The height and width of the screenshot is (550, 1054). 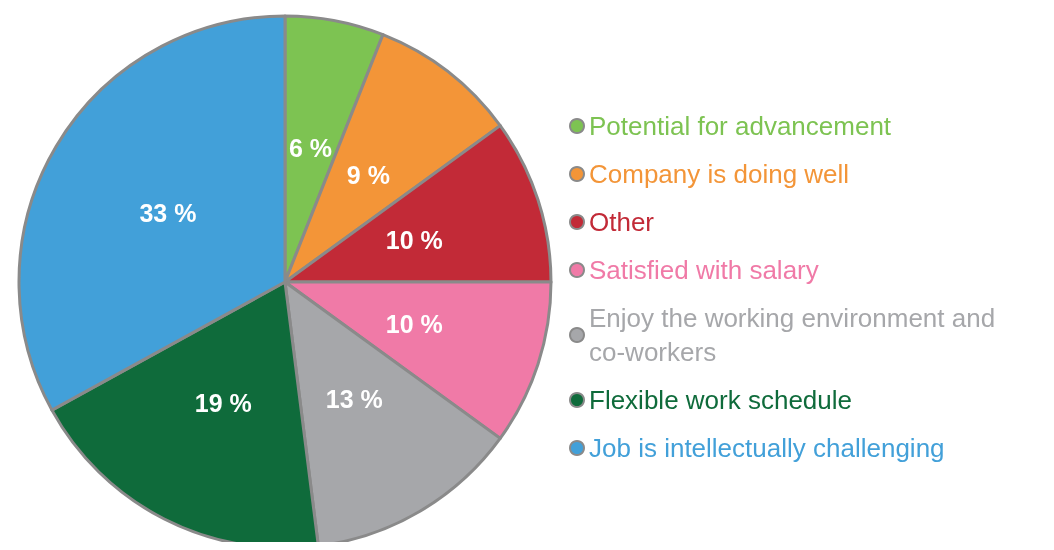 What do you see at coordinates (719, 174) in the screenshot?
I see `legend-label: Company is doing well` at bounding box center [719, 174].